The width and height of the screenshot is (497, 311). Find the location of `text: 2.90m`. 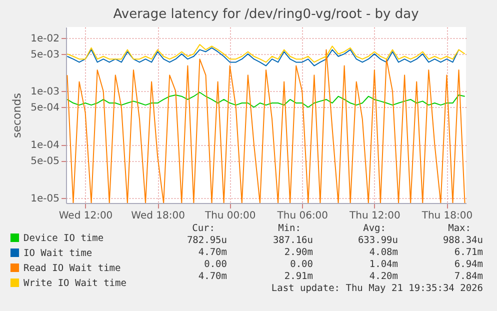

text: 2.90m is located at coordinates (298, 252).